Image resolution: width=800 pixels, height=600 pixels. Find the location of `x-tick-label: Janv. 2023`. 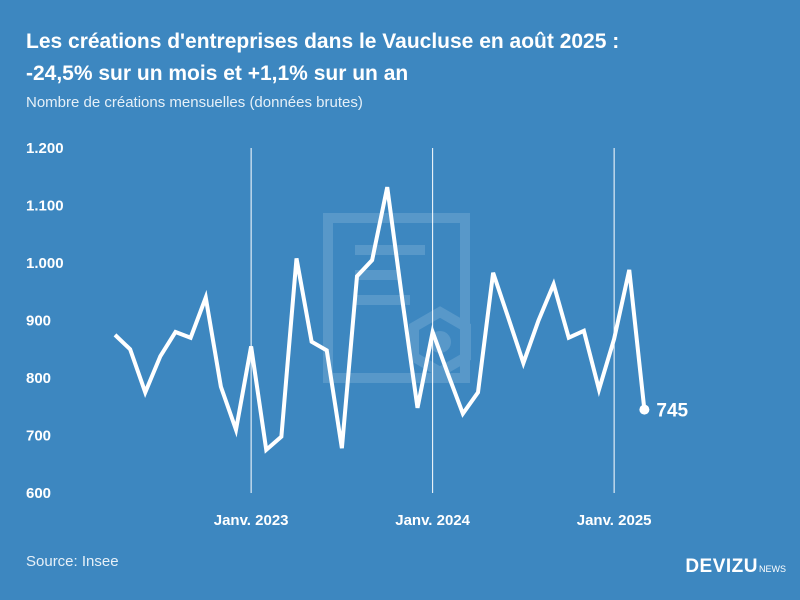

x-tick-label: Janv. 2023 is located at coordinates (251, 520).